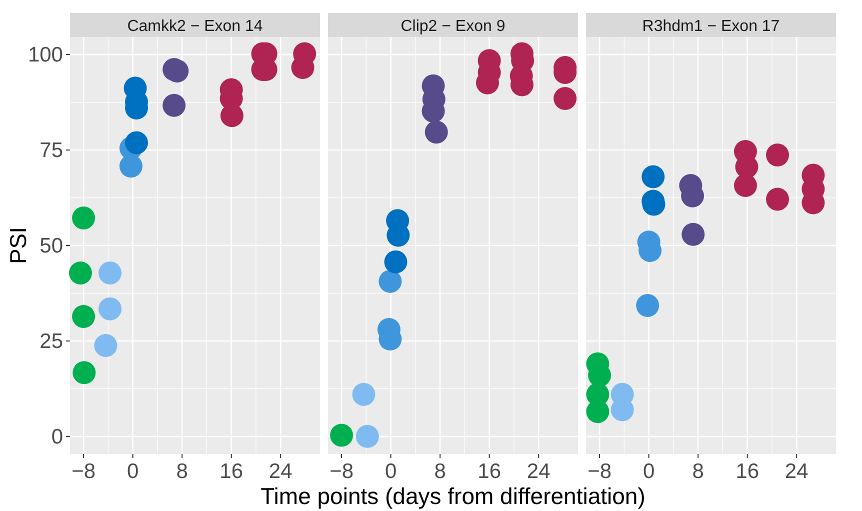  What do you see at coordinates (195, 26) in the screenshot?
I see `chart-title: Camkk2 − Exon 14` at bounding box center [195, 26].